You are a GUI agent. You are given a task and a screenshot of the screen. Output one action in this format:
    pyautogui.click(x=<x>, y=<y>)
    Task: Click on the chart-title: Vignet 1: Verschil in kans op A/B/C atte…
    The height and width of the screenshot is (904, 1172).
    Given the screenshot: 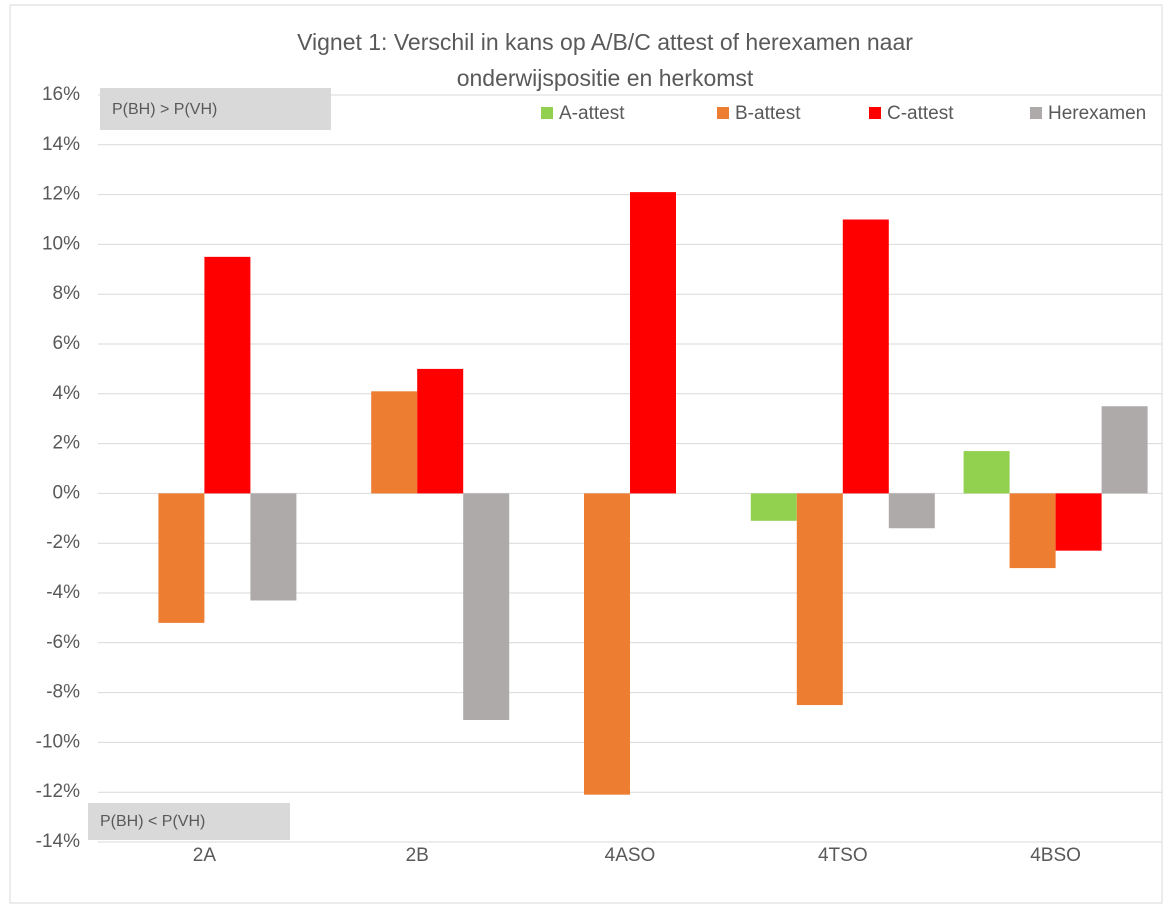 What is the action you would take?
    pyautogui.click(x=605, y=42)
    